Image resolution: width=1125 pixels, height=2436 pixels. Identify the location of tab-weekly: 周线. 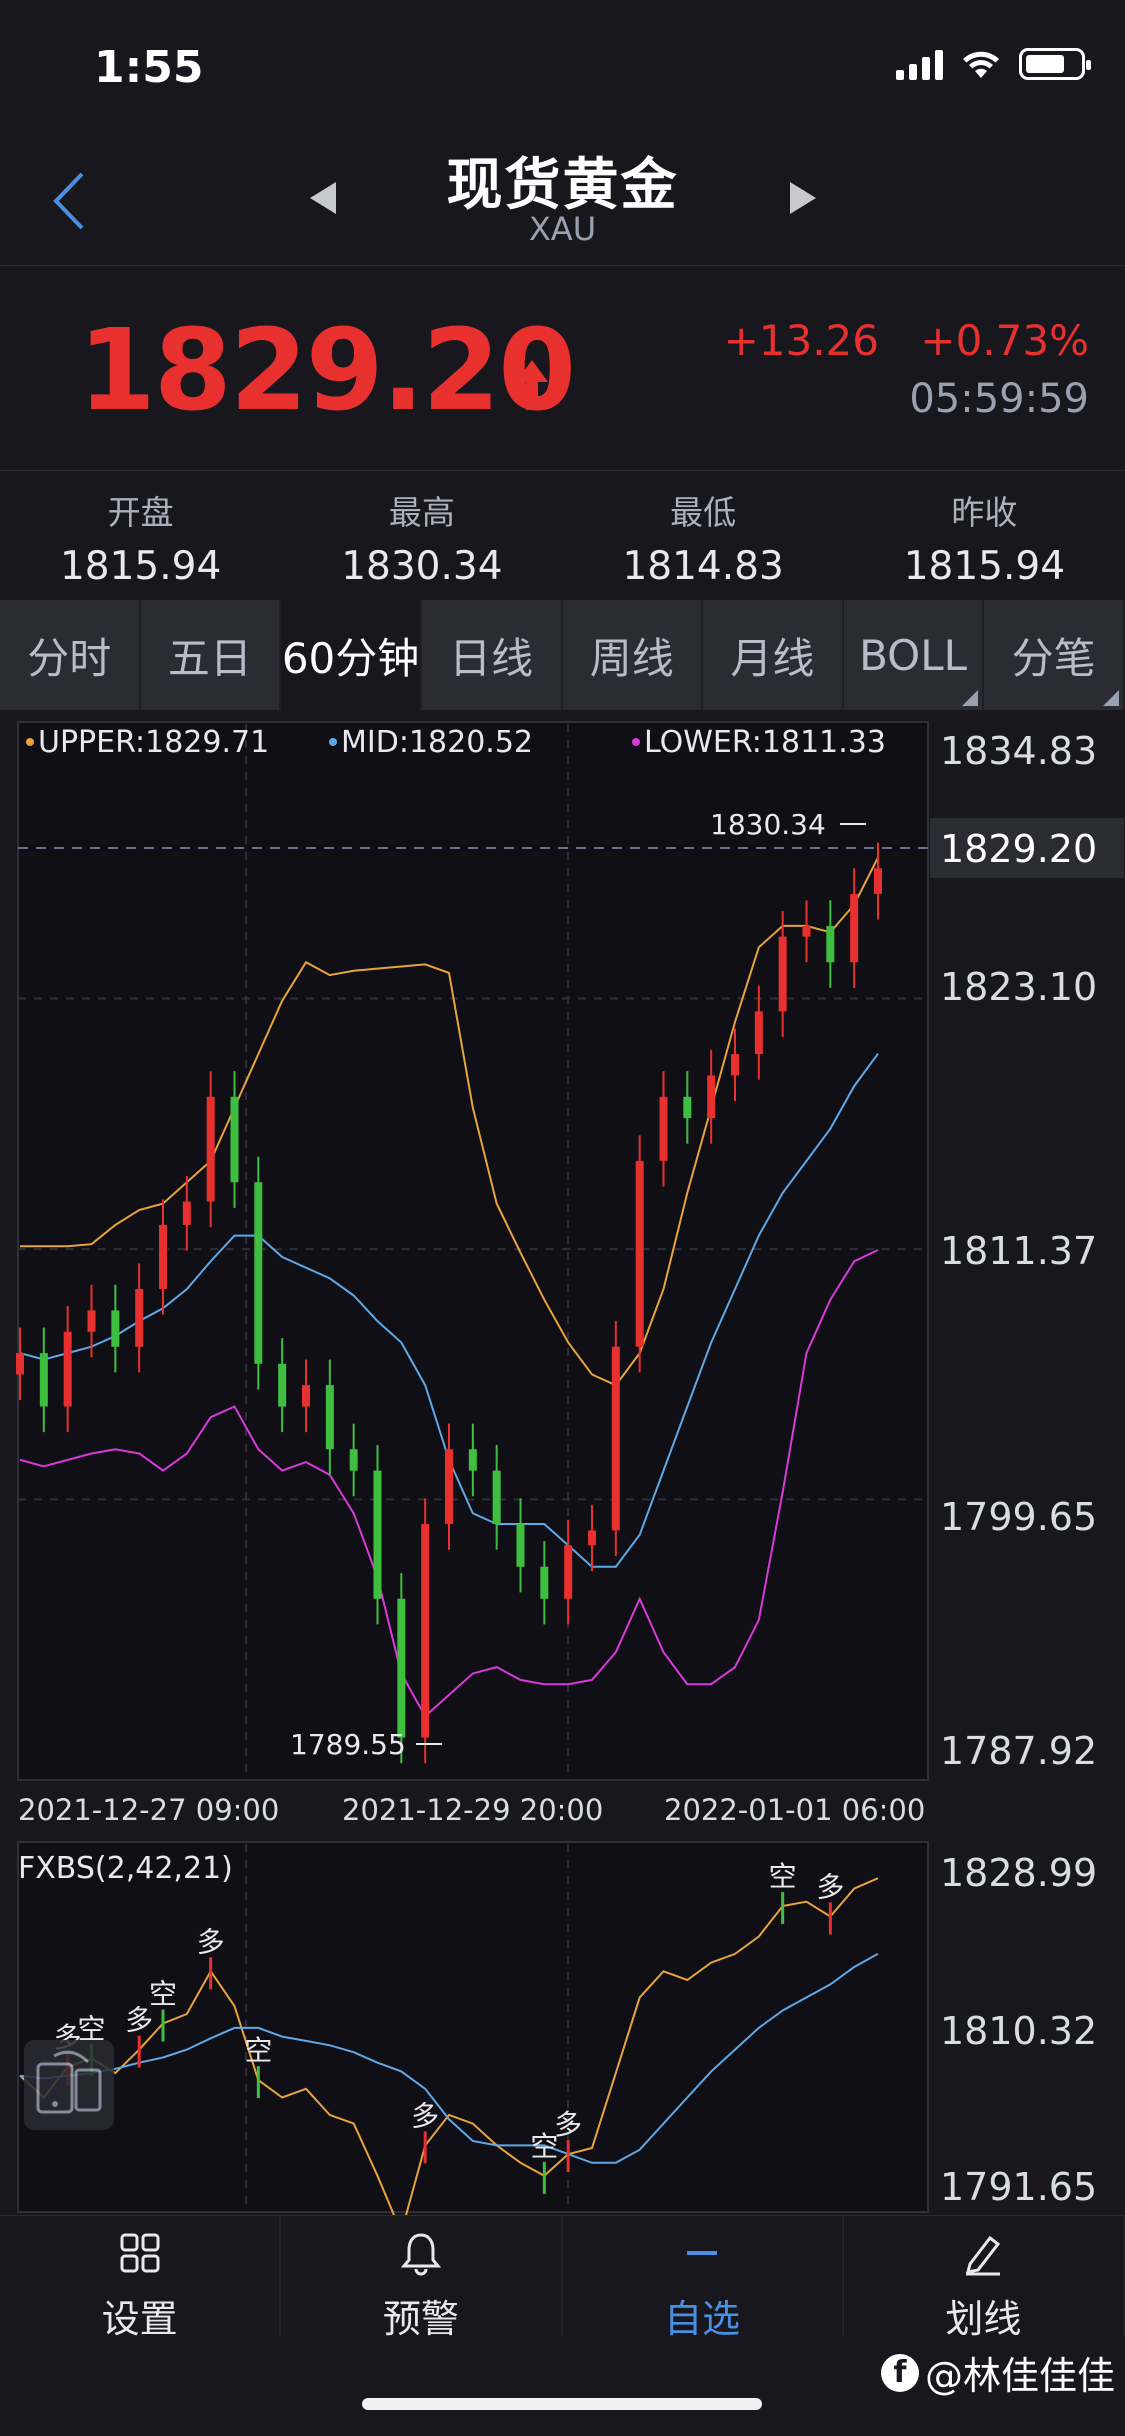
(633, 655).